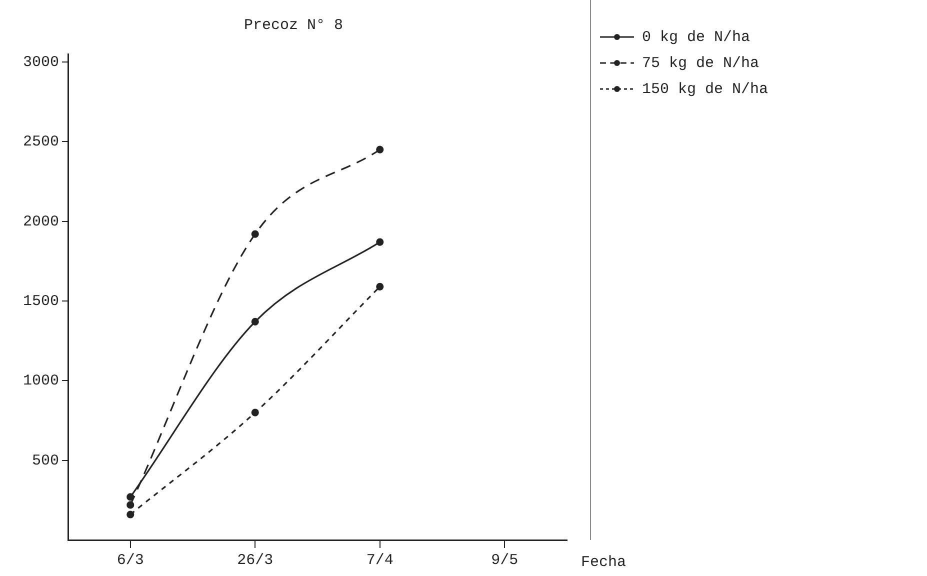 The image size is (927, 576). Describe the element at coordinates (41, 62) in the screenshot. I see `y-tick-label: 3000` at that location.